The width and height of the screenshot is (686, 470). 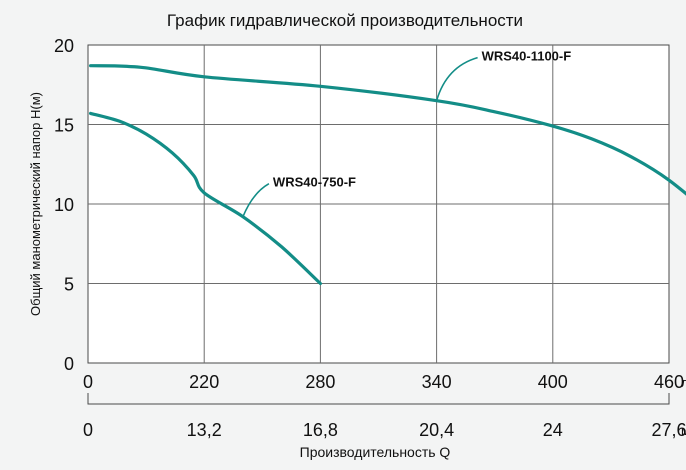 What do you see at coordinates (314, 182) in the screenshot?
I see `series-name-label: WRS40-750-F` at bounding box center [314, 182].